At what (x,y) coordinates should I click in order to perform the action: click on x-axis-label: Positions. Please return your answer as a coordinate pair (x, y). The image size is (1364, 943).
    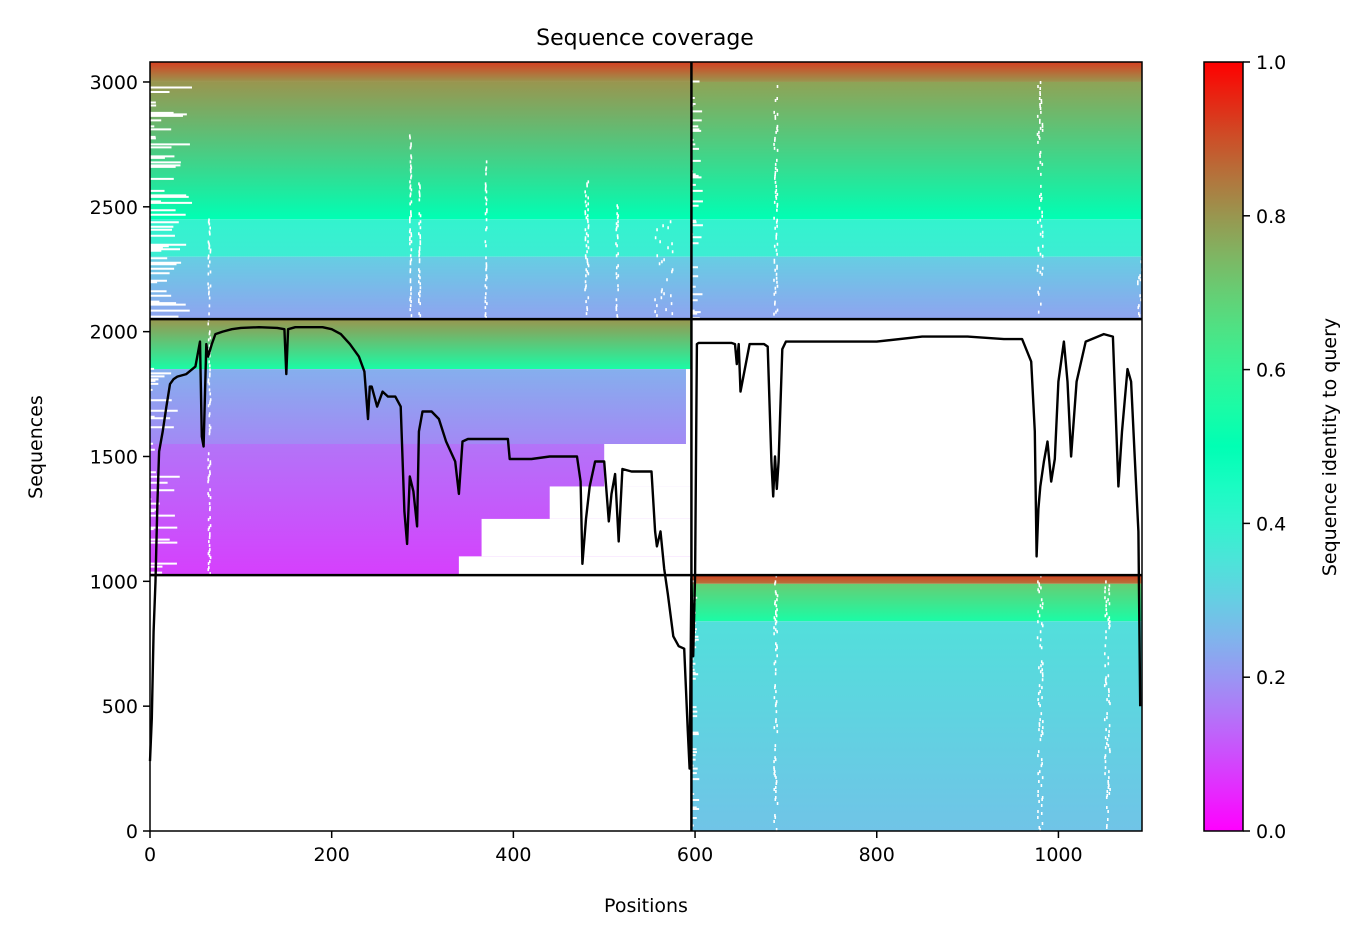
    Looking at the image, I should click on (646, 906).